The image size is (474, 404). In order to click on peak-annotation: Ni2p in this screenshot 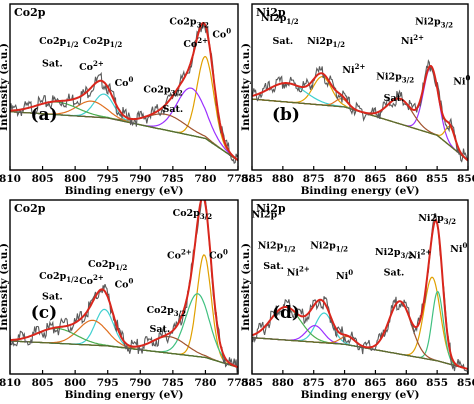, I will do `click(265, 215)`.